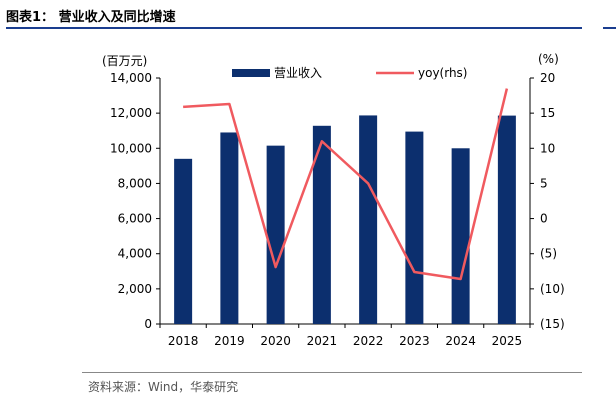 This screenshot has height=403, width=616. I want to click on x-tick-label: 2023, so click(414, 341).